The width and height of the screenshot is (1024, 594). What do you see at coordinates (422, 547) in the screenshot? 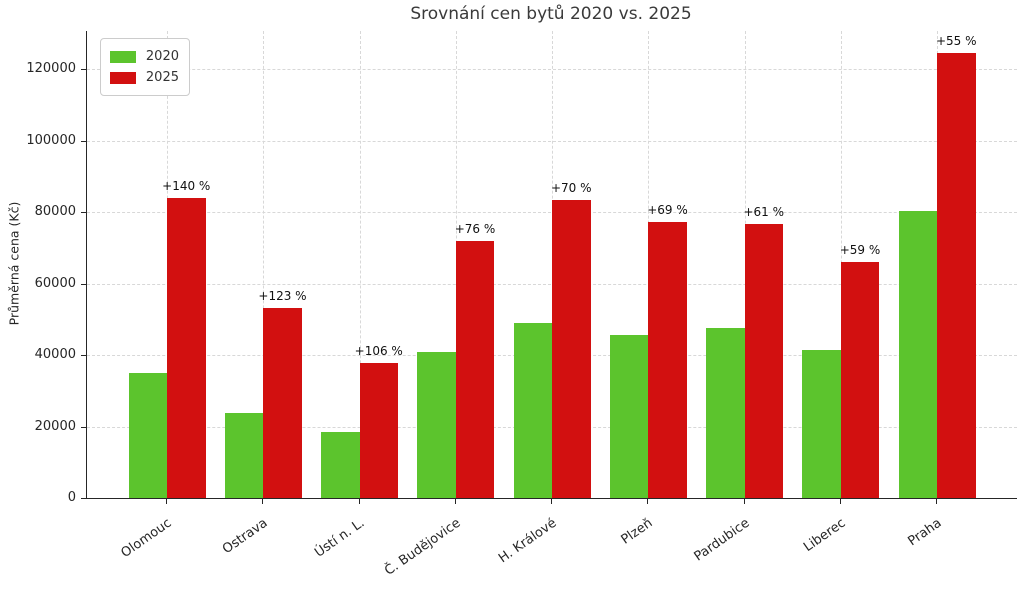
I see `x-tick-label: Č. Budějovice` at bounding box center [422, 547].